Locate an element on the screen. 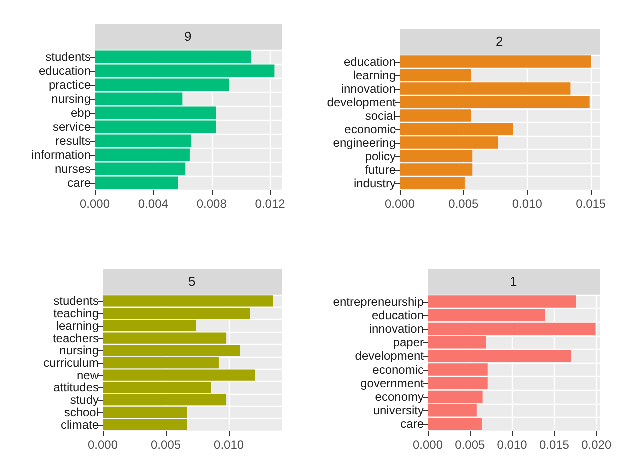  y-tick-label: university is located at coordinates (398, 411).